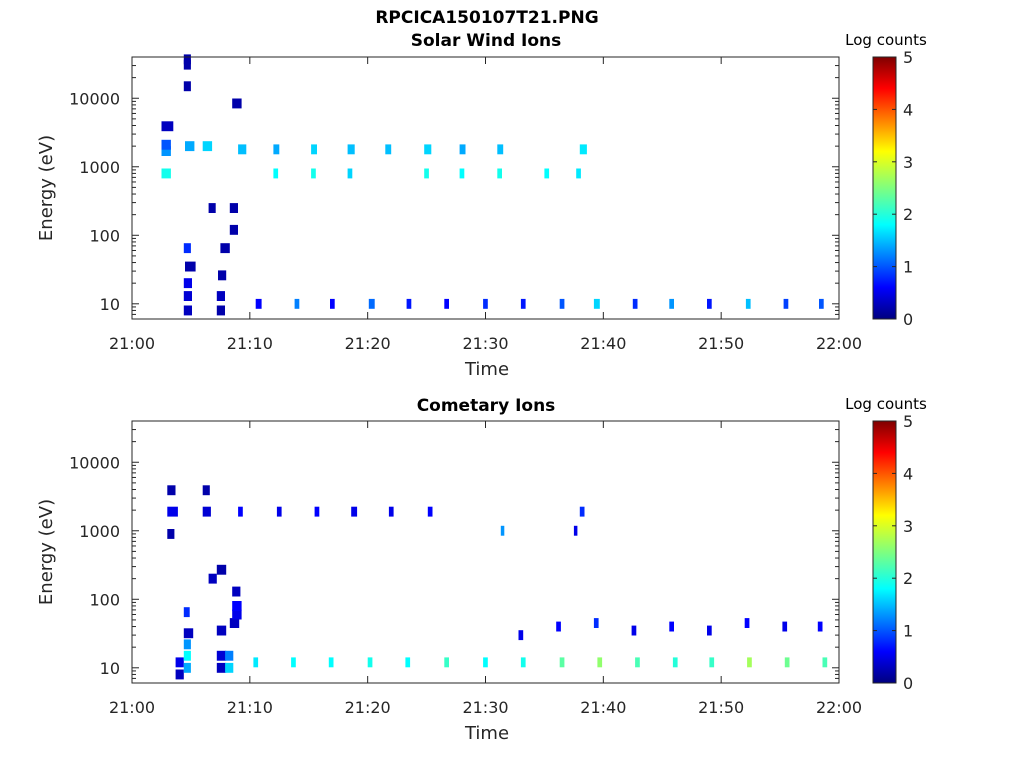 This screenshot has height=768, width=1024. I want to click on y-tick-label: 10000, so click(94, 98).